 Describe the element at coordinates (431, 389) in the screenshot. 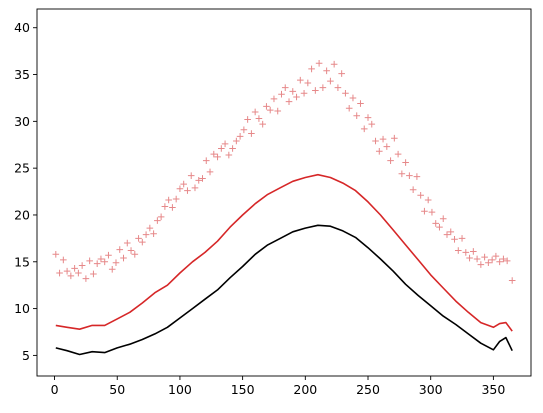

I see `x-tick-label: 300` at that location.